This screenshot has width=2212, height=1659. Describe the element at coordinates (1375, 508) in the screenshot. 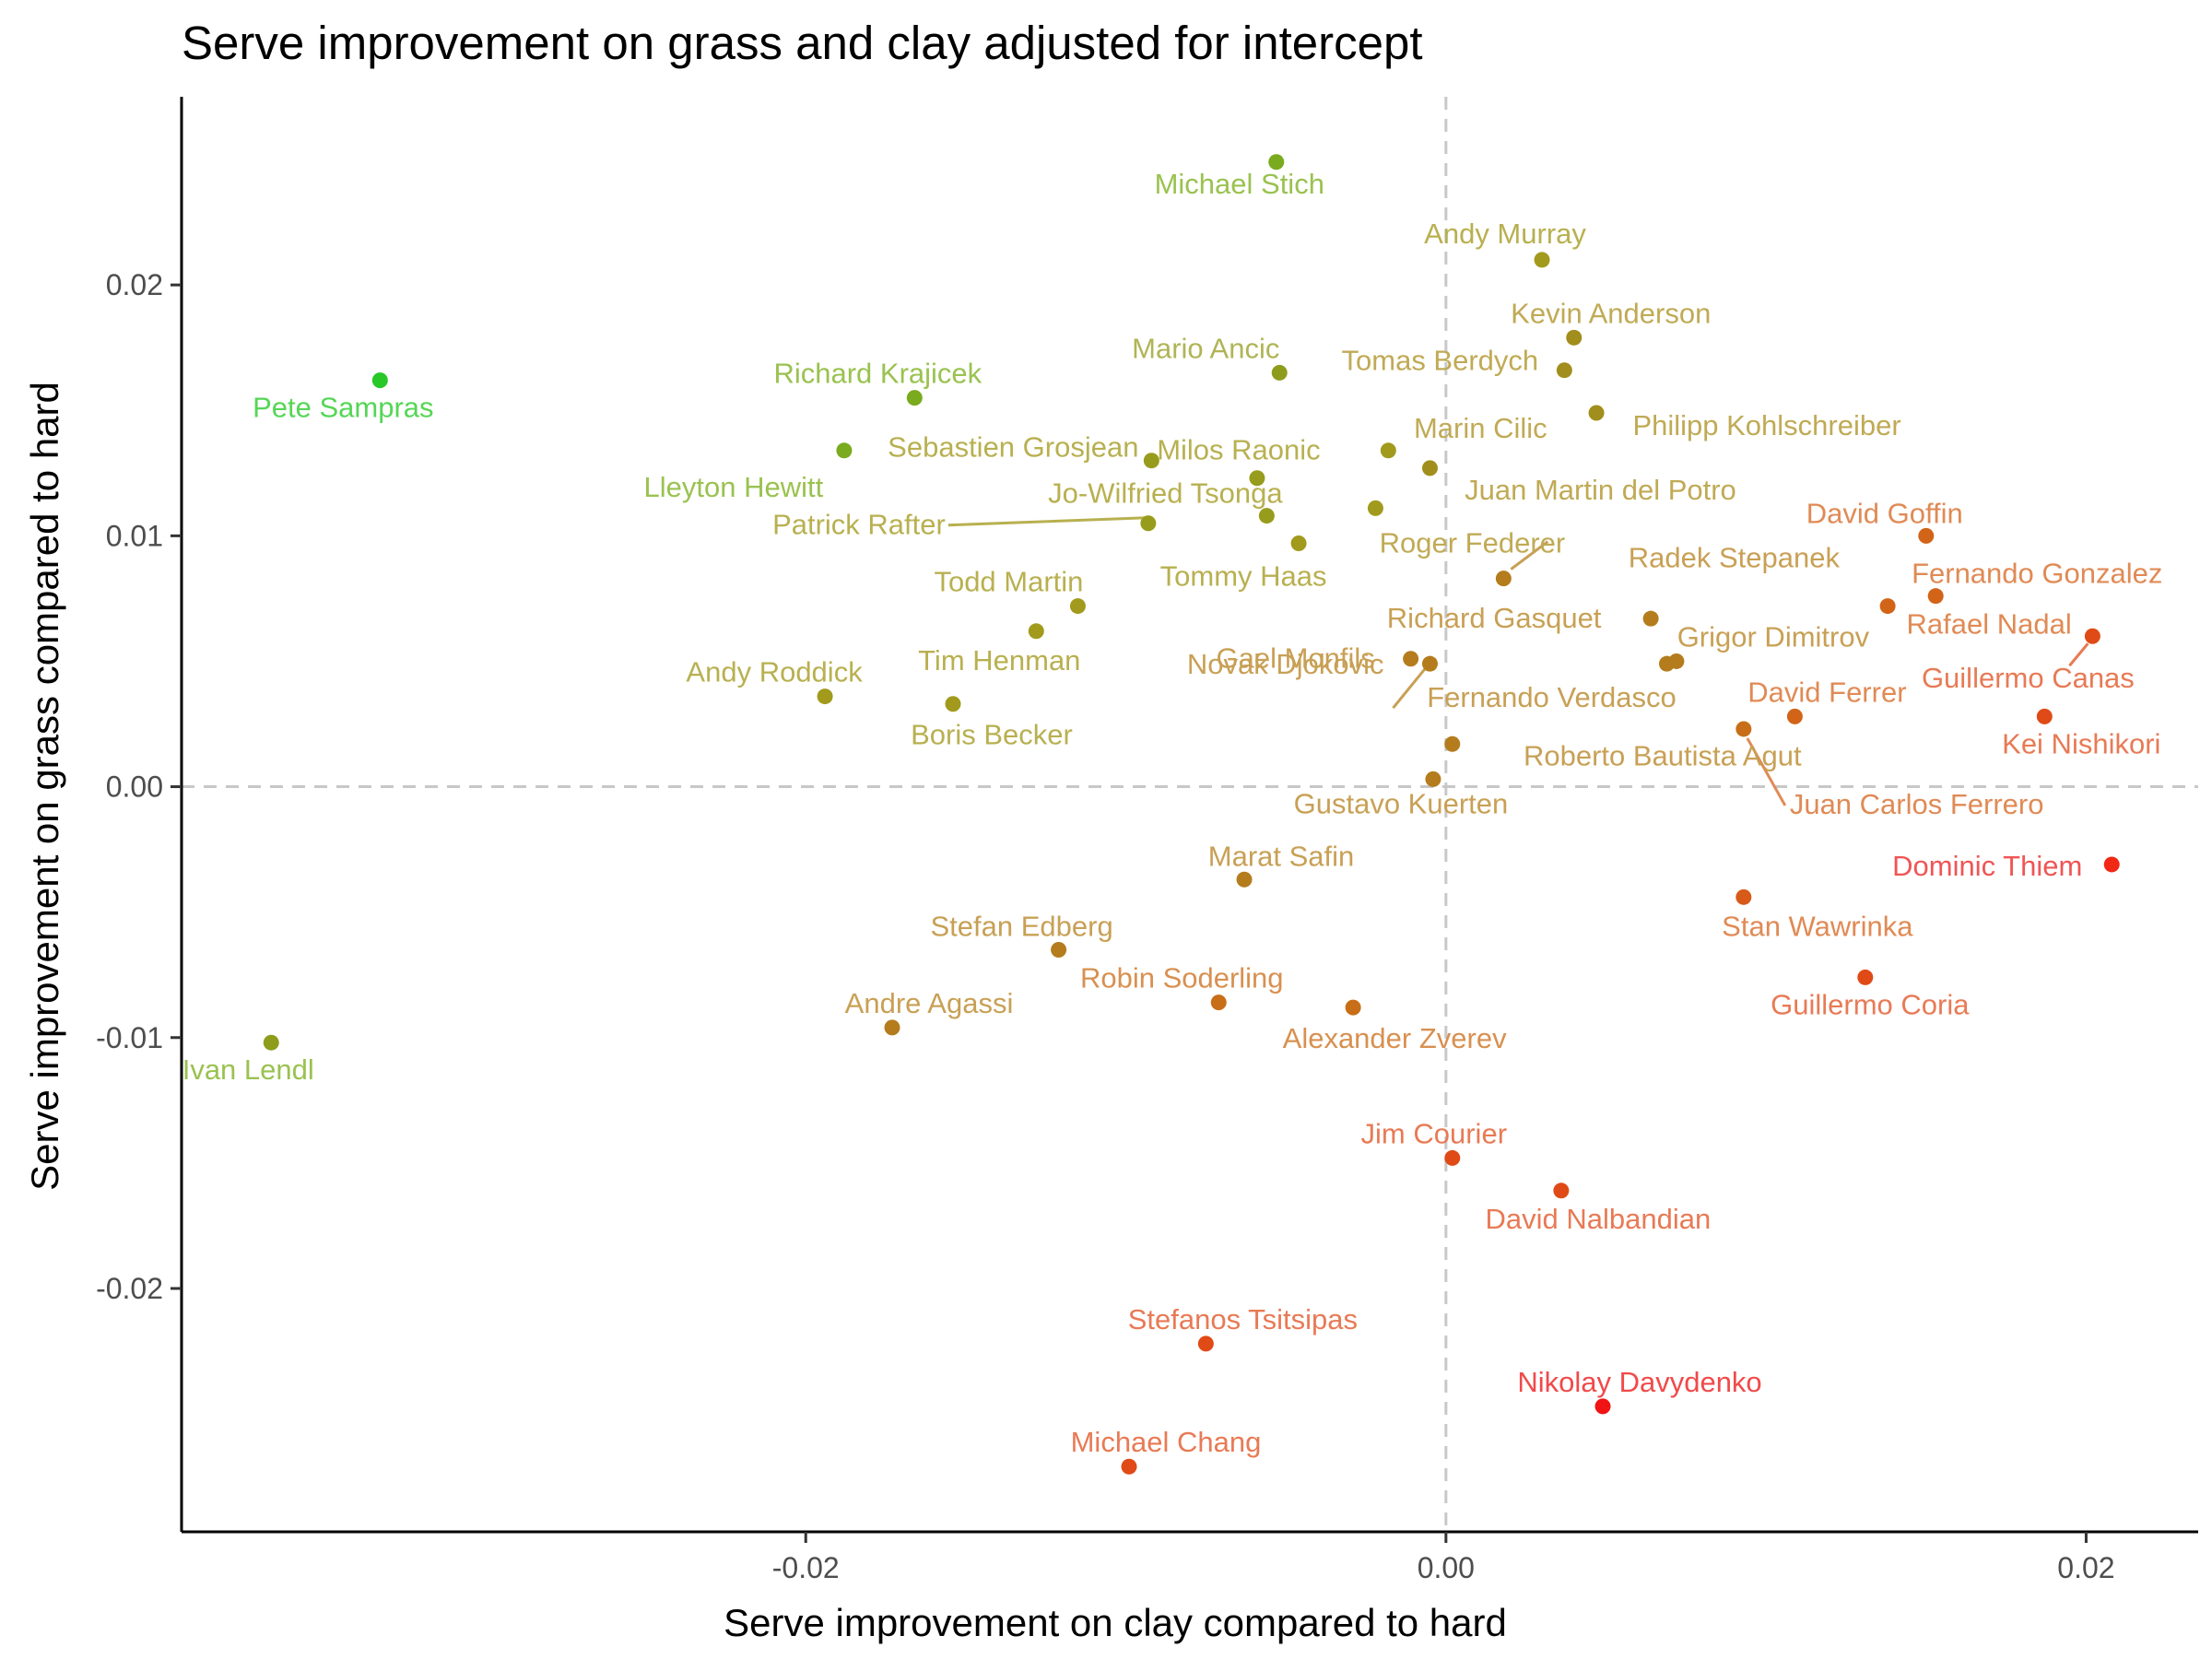

I see `point-roger-federer` at that location.